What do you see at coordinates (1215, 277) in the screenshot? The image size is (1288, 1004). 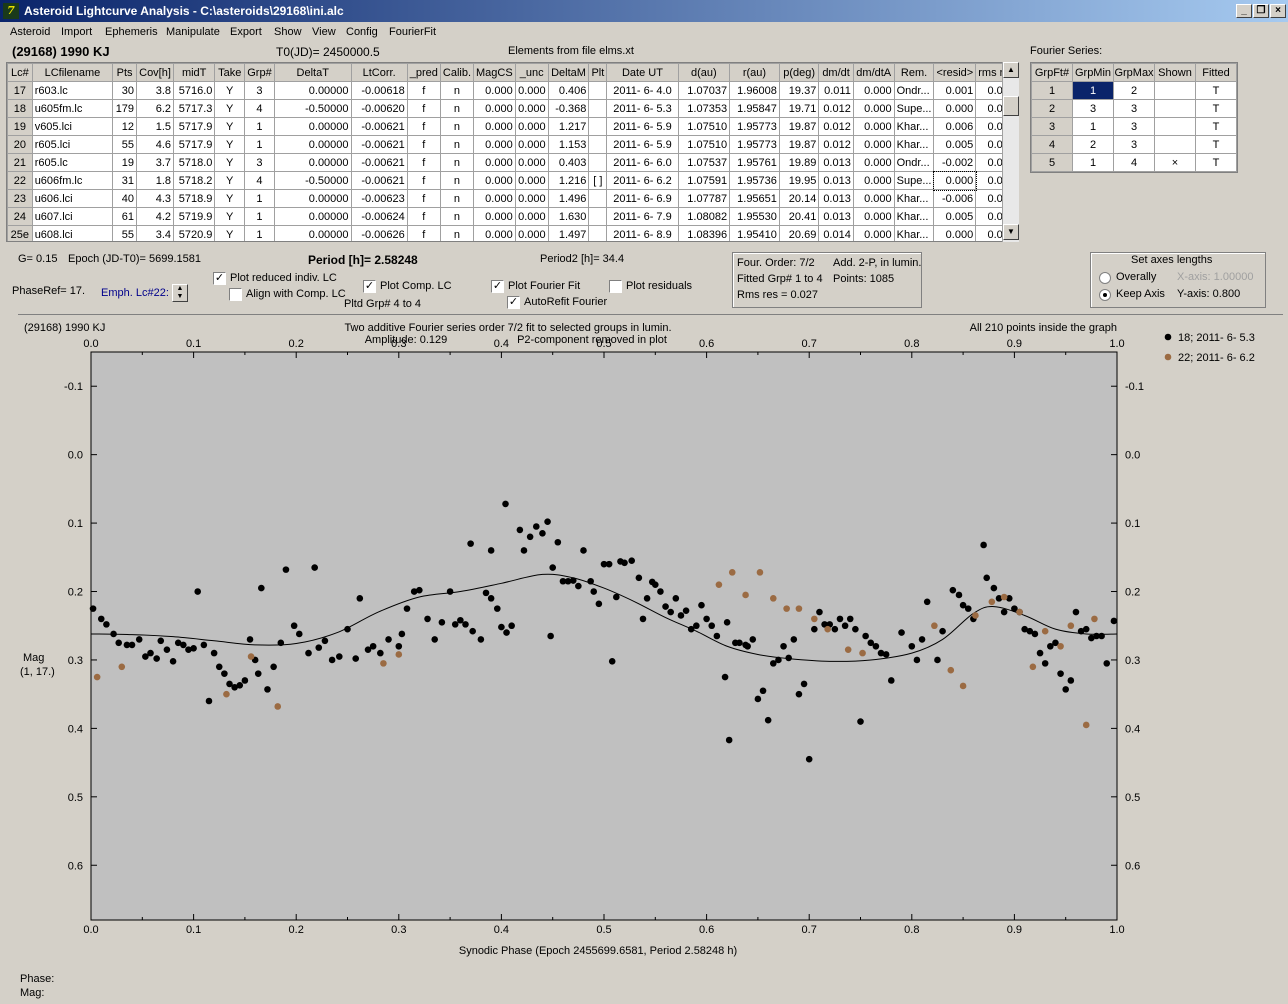 I see `x-axis-length: X-axis: 1.00000` at bounding box center [1215, 277].